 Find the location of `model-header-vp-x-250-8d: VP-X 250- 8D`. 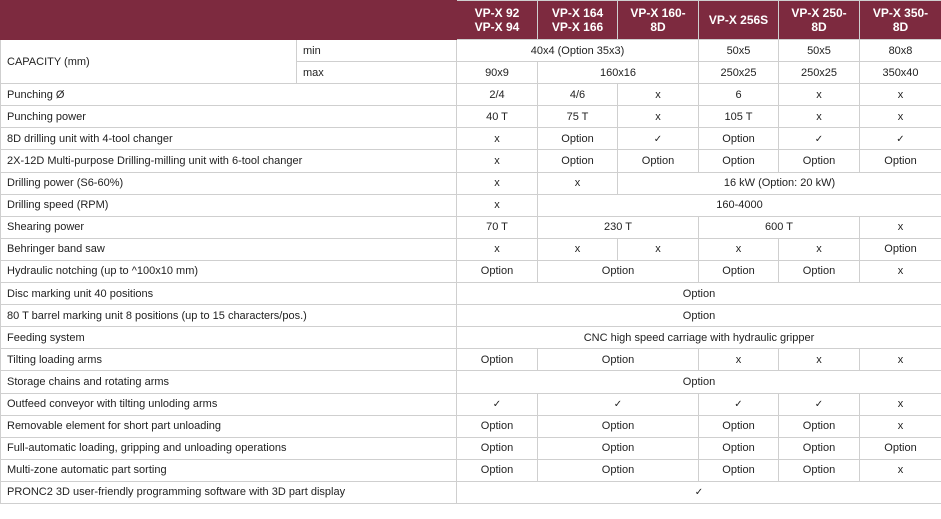

model-header-vp-x-250-8d: VP-X 250- 8D is located at coordinates (819, 20).